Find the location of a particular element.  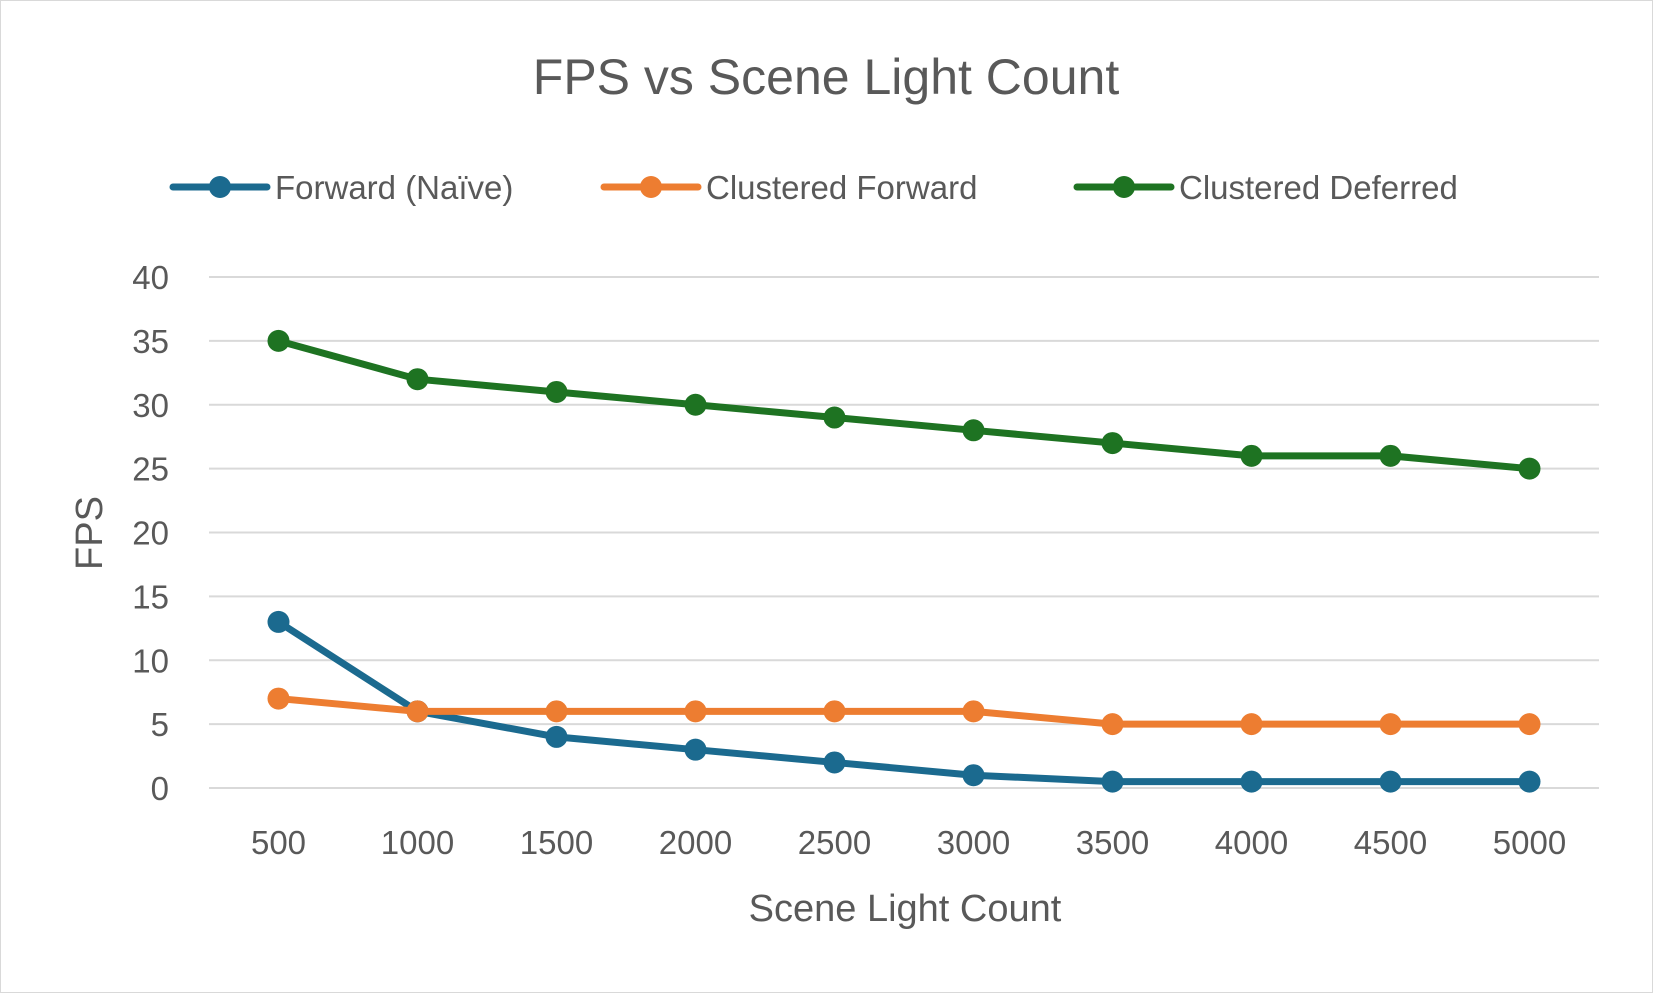

y-axis-ticks: 0 5 10 15 20 25 30 35 40 is located at coordinates (150, 533).